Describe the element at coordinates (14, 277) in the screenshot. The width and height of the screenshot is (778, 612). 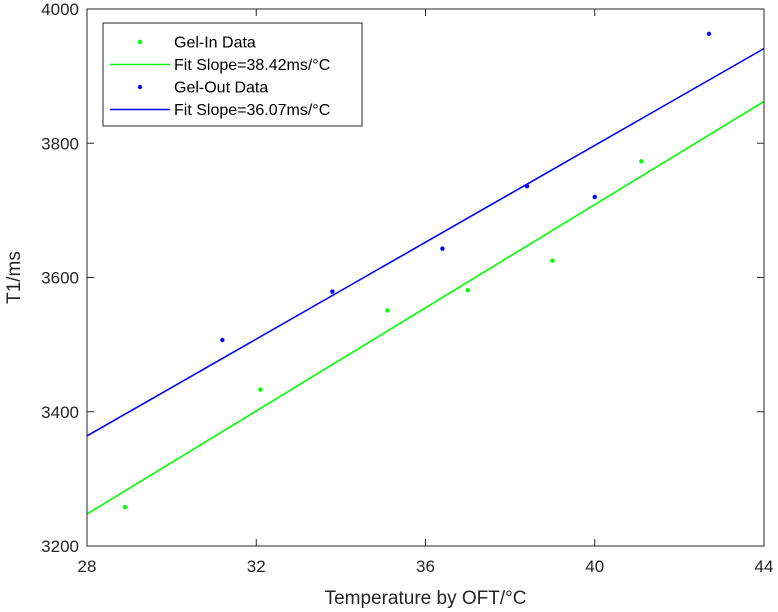
I see `y-axis-label: T1/ms` at that location.